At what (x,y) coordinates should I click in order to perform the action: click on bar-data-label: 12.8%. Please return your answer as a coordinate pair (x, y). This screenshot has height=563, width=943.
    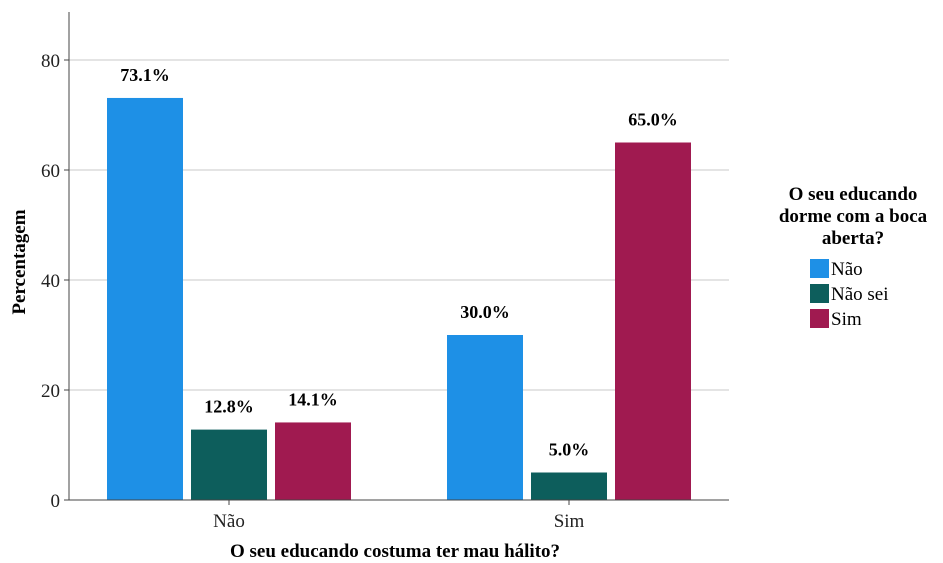
    Looking at the image, I should click on (229, 407).